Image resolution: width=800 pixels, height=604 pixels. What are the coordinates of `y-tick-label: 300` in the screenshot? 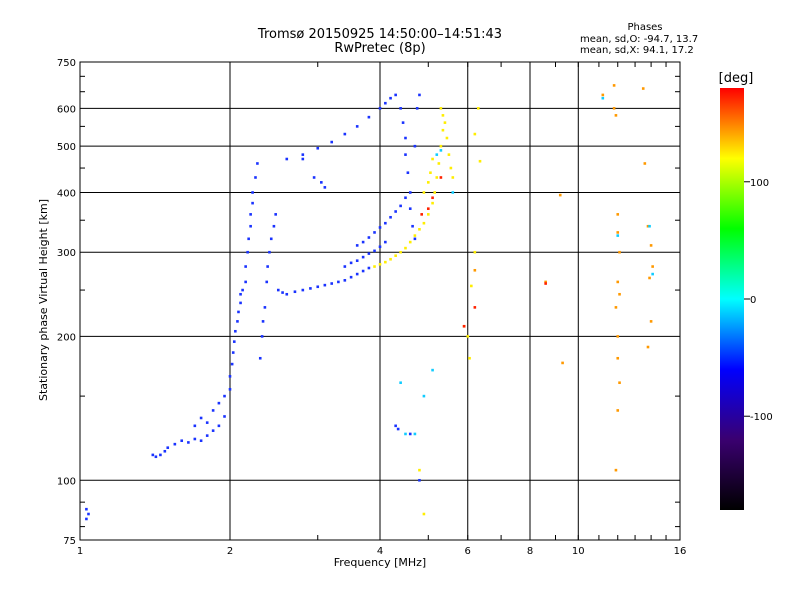 It's located at (66, 253).